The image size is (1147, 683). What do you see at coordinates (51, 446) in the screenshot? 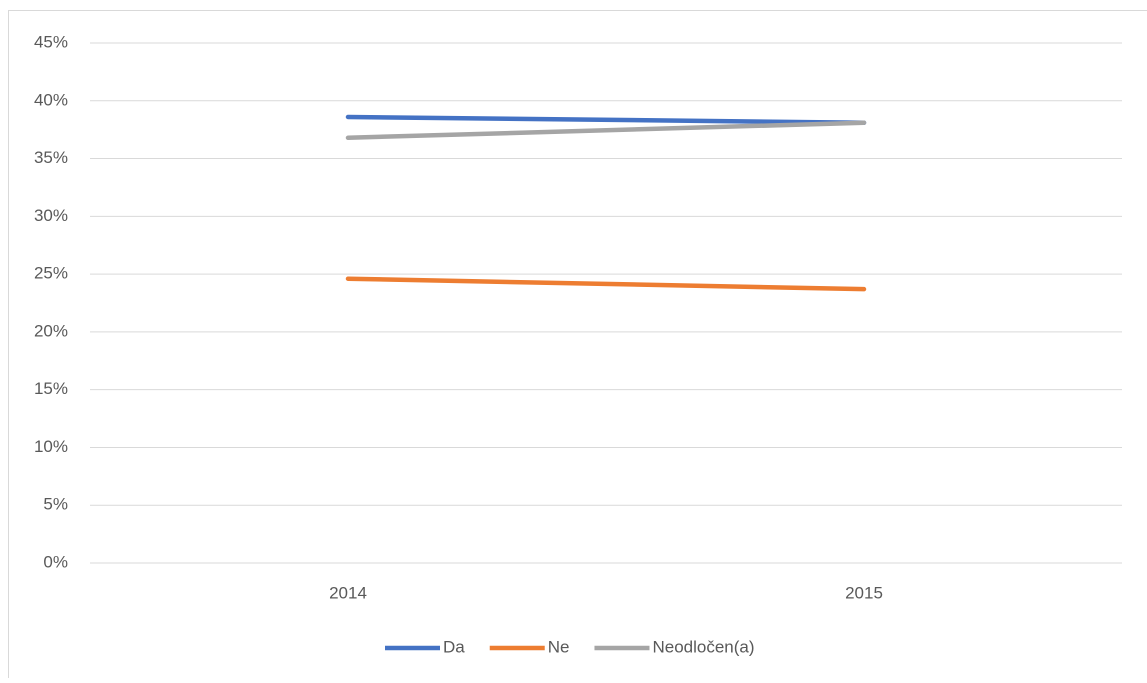
I see `y-tick-label: 10%` at bounding box center [51, 446].